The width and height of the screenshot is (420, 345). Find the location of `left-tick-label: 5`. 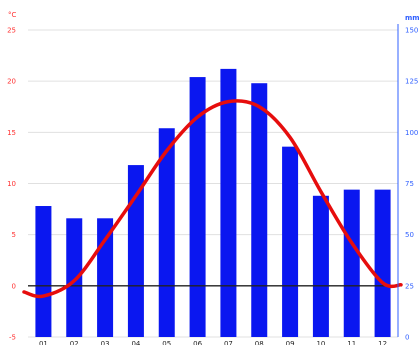

left-tick-label: 5 is located at coordinates (14, 235).